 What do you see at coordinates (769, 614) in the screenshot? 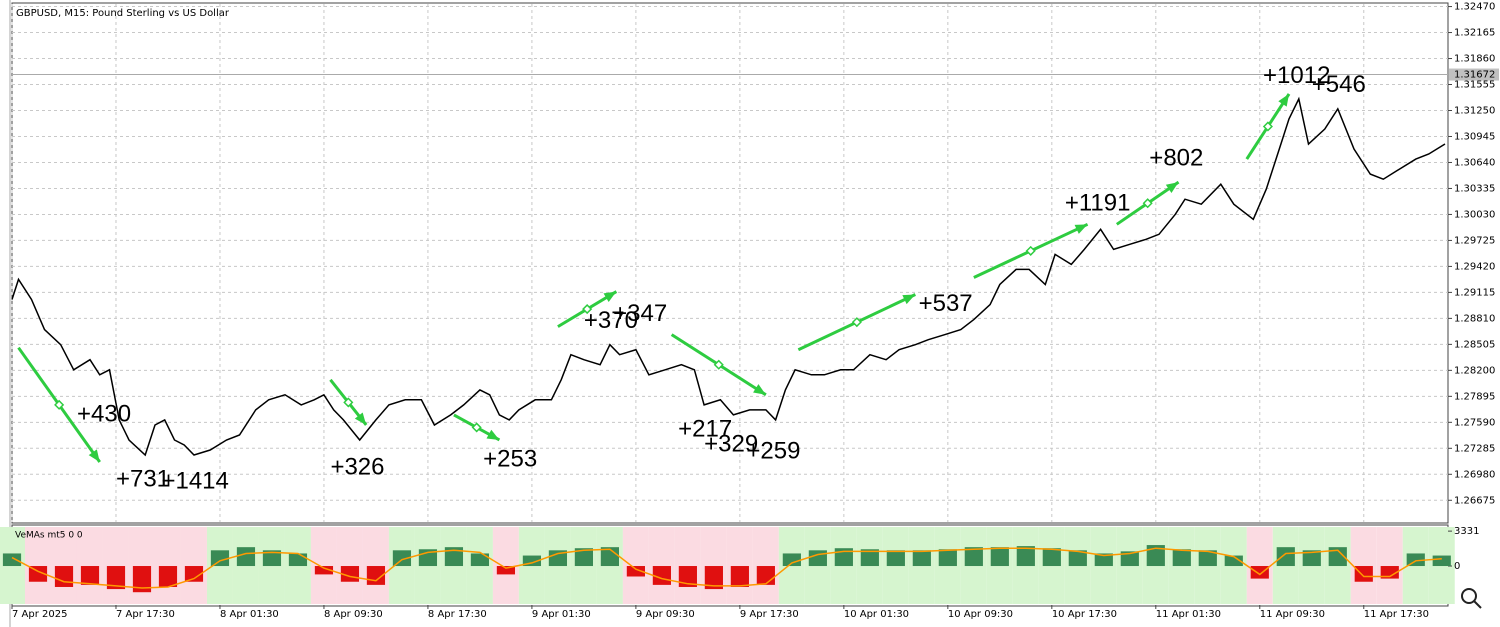
I see `x-tick-label: 9 Apr 17:30` at bounding box center [769, 614].